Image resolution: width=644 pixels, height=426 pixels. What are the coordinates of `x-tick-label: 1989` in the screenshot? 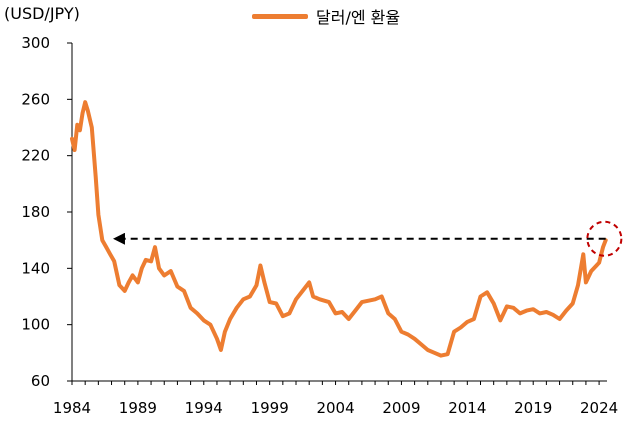 It's located at (138, 408).